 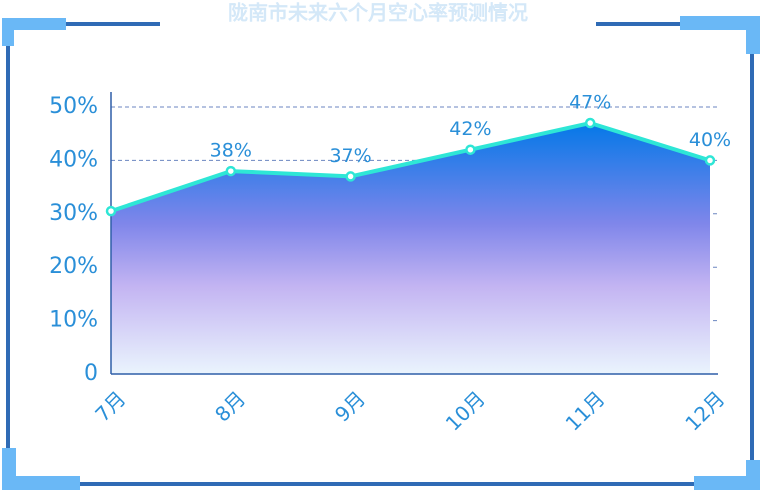 What do you see at coordinates (350, 156) in the screenshot?
I see `data-label: 37%` at bounding box center [350, 156].